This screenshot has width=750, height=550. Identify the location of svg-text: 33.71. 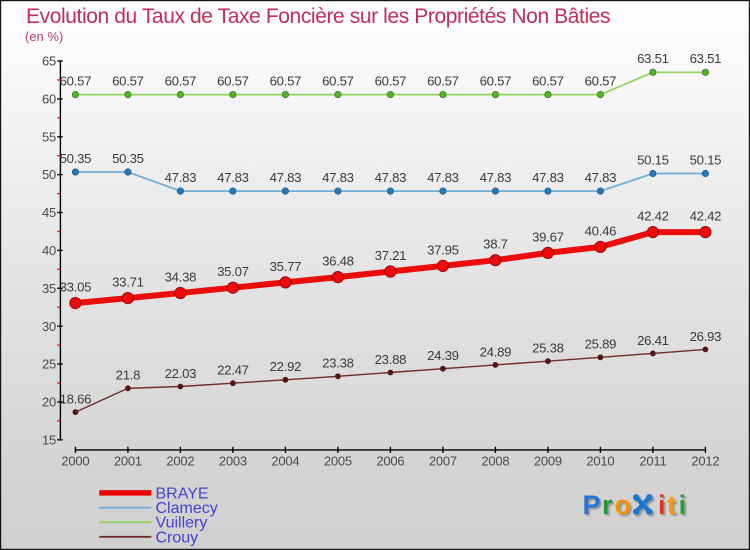
(128, 282).